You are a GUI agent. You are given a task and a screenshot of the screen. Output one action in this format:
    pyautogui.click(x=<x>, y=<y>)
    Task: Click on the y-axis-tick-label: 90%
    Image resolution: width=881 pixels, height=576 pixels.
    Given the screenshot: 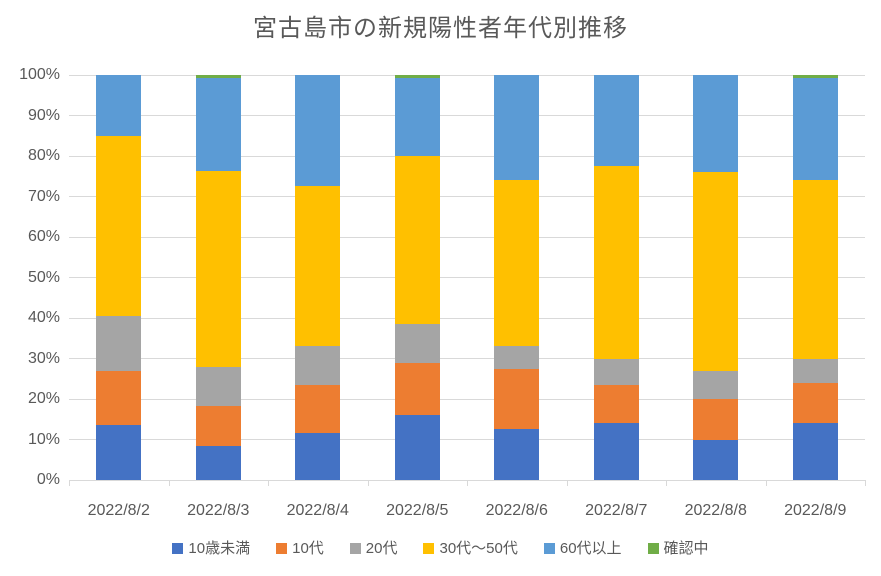 What is the action you would take?
    pyautogui.click(x=43, y=115)
    